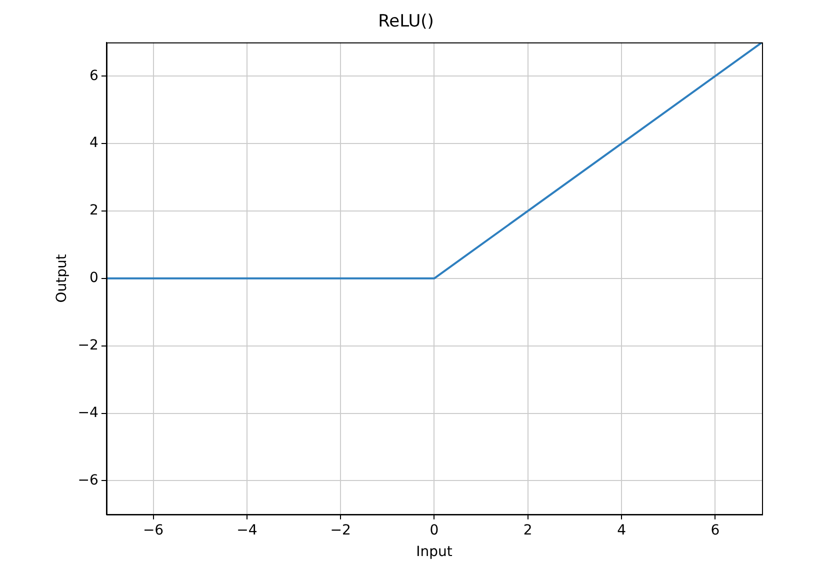  Describe the element at coordinates (62, 278) in the screenshot. I see `y-axis-title: Output` at that location.